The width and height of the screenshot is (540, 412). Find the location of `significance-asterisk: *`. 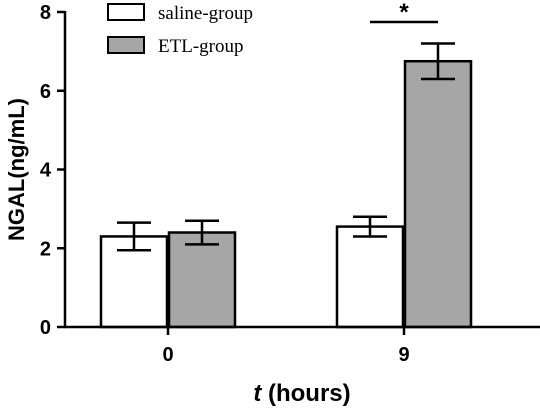

significance-asterisk: * is located at coordinates (404, 13).